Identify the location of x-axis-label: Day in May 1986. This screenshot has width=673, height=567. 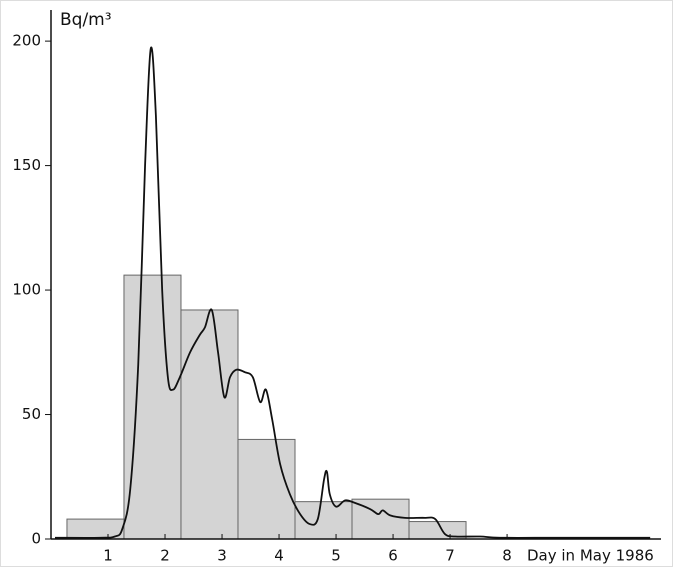
(590, 556).